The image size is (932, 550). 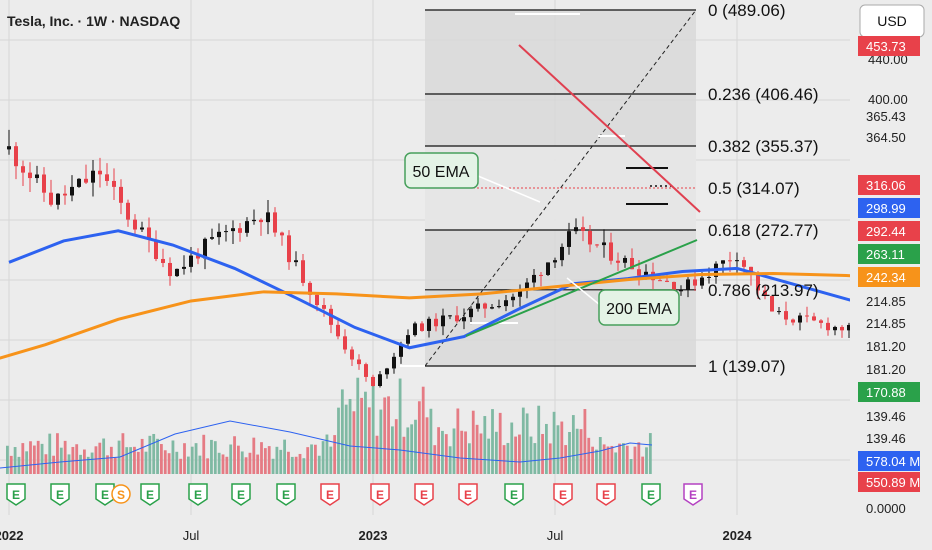 What do you see at coordinates (121, 495) in the screenshot?
I see `event-marker-label: S` at bounding box center [121, 495].